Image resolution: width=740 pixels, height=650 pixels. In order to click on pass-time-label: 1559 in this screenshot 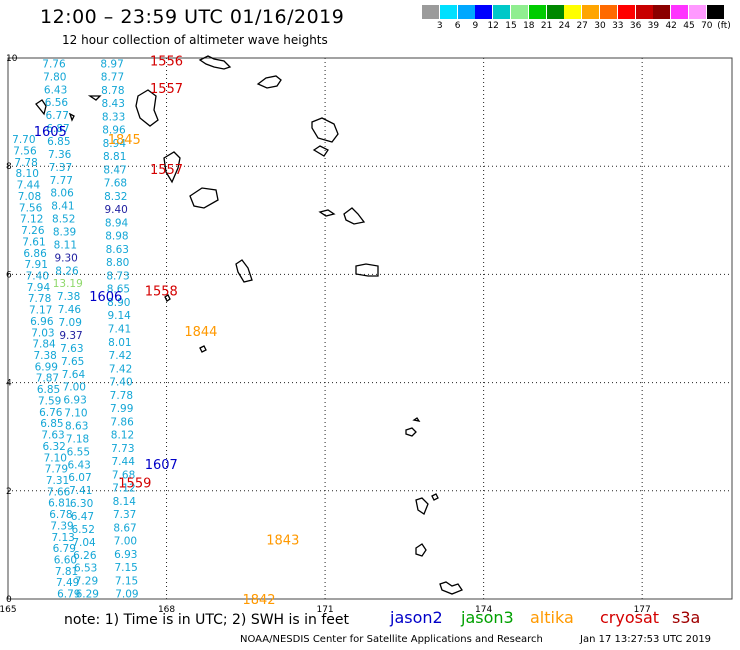, I will do `click(134, 484)`.